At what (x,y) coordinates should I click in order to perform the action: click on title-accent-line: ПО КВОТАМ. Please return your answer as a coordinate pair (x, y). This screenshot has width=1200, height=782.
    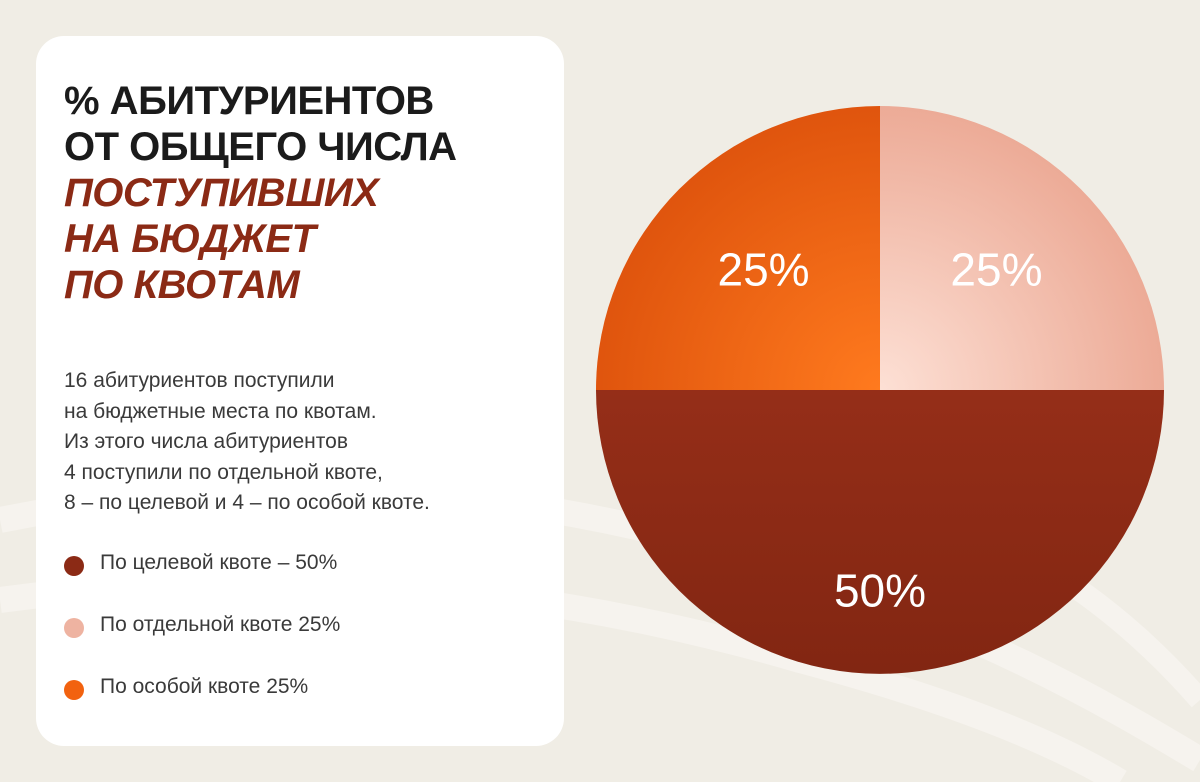
    Looking at the image, I should click on (182, 285).